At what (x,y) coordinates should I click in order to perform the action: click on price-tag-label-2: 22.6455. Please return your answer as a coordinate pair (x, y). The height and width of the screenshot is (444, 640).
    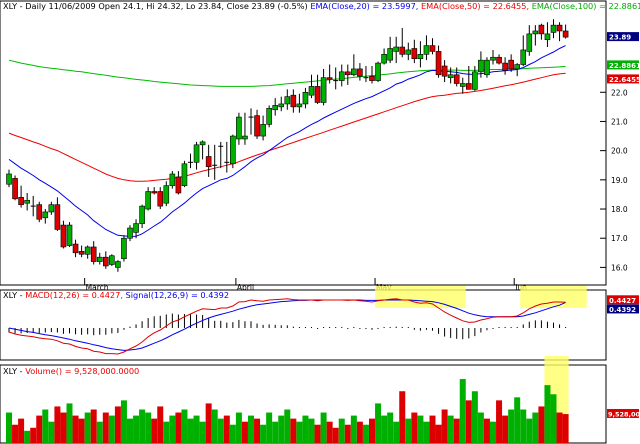
    Looking at the image, I should click on (624, 80).